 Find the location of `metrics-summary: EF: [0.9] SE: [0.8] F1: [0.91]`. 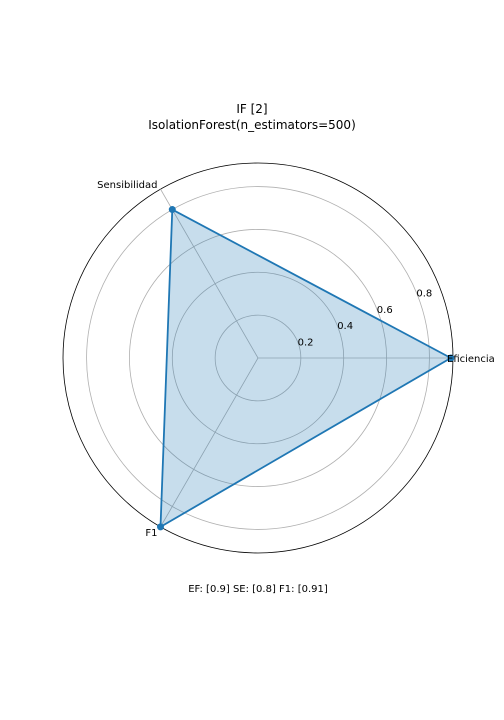

metrics-summary: EF: [0.9] SE: [0.8] F1: [0.91] is located at coordinates (252, 589).